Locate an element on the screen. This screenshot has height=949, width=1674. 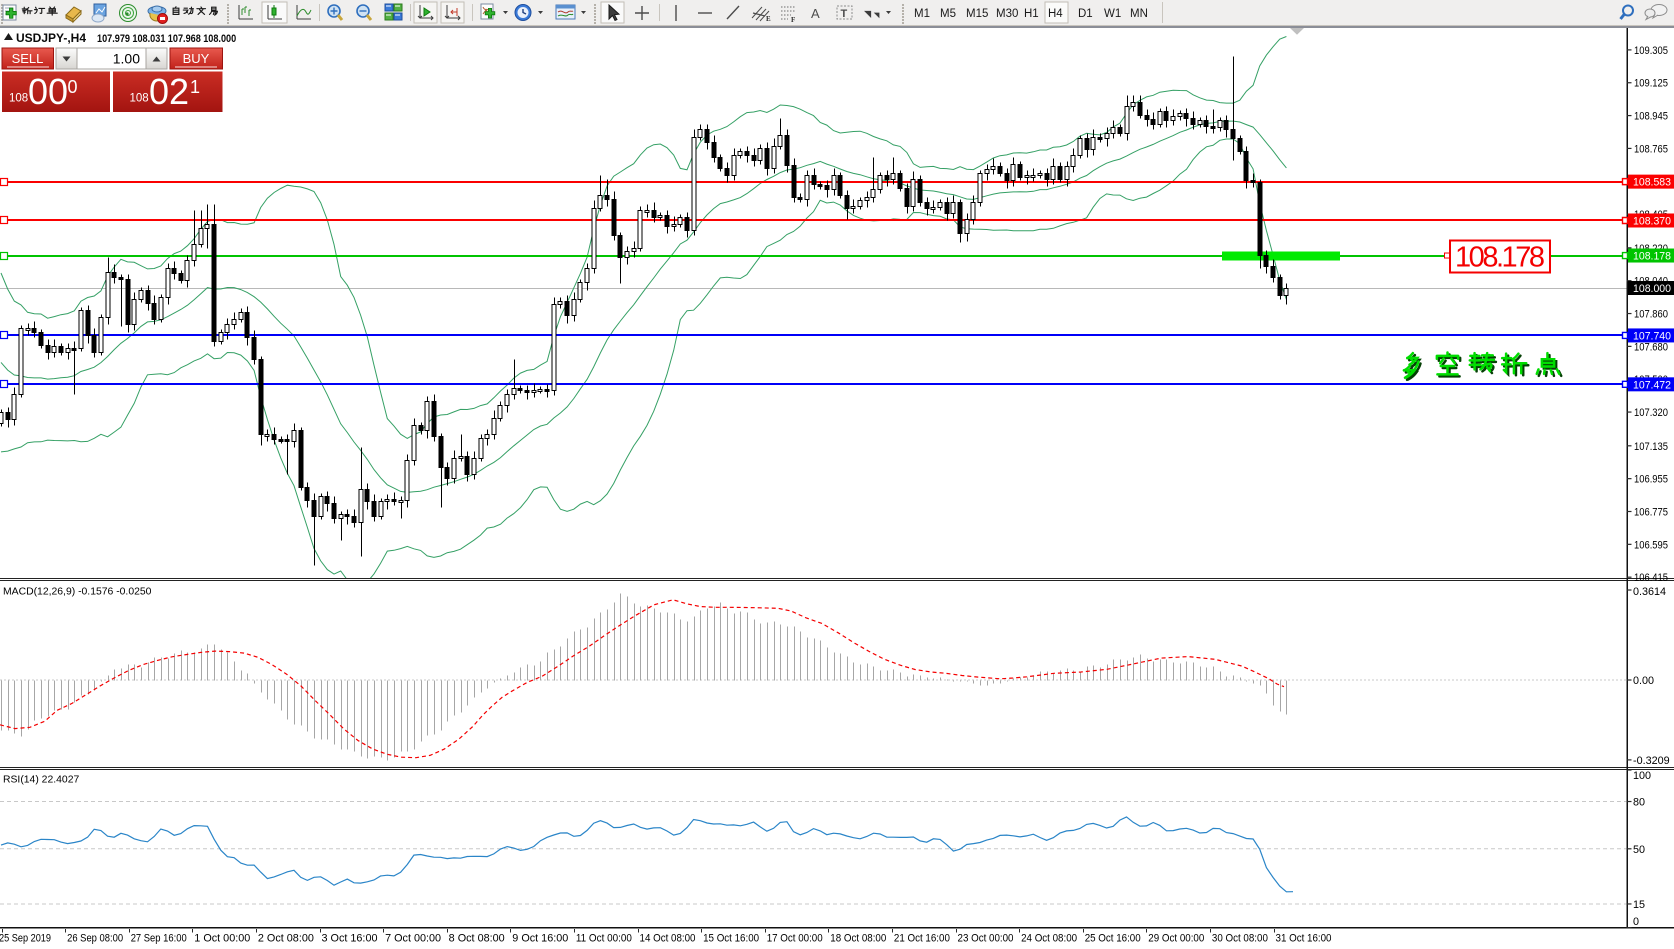
svg-text: 7 Oct 00:00 is located at coordinates (413, 939).